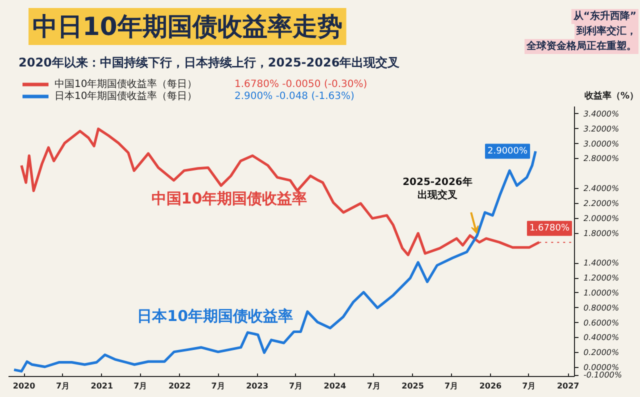 The width and height of the screenshot is (640, 397). Describe the element at coordinates (602, 129) in the screenshot. I see `y-tick-label: 3.2000%` at that location.